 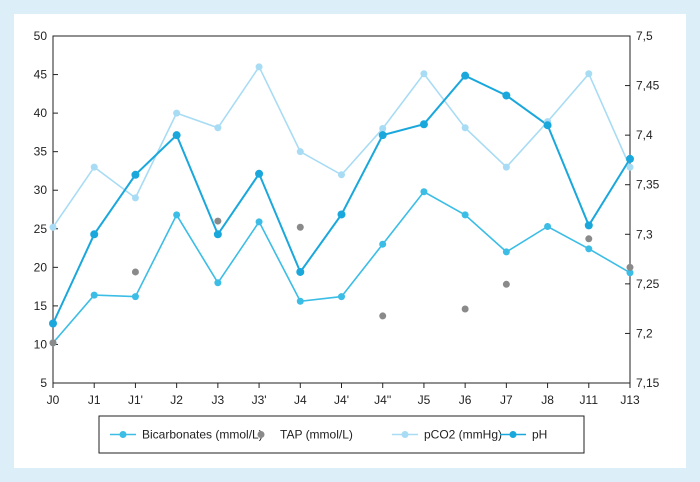 I want to click on x-axis-tick-label: J1', so click(x=135, y=400).